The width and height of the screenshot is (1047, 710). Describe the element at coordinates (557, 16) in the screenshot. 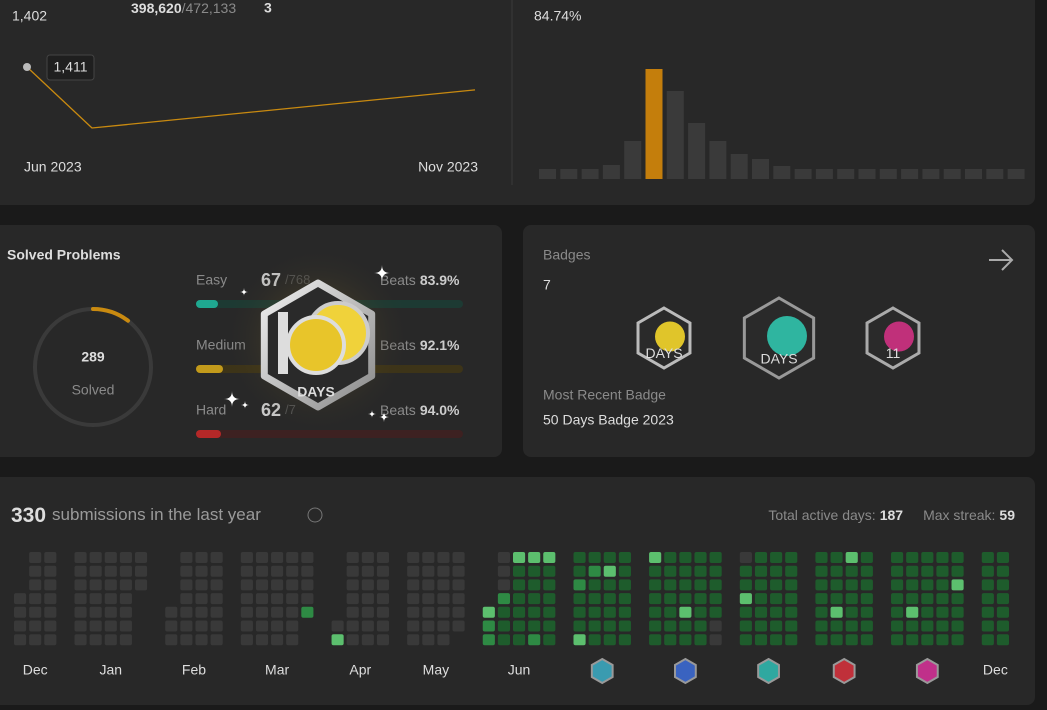

I see `percent: 84.74%` at that location.